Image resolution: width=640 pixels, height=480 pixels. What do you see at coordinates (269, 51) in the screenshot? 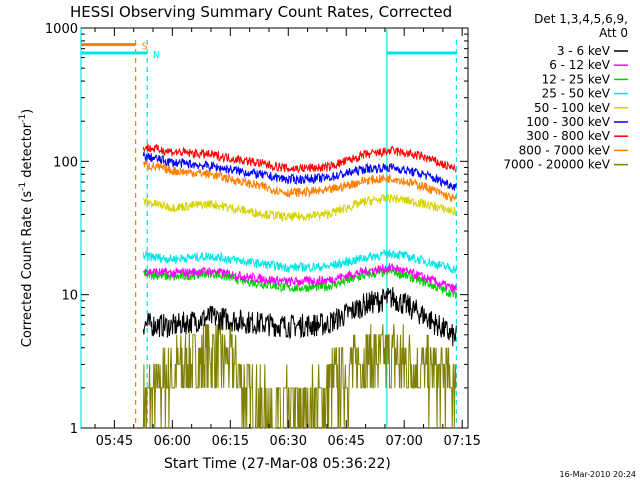
I see `observing-flags: SN` at bounding box center [269, 51].